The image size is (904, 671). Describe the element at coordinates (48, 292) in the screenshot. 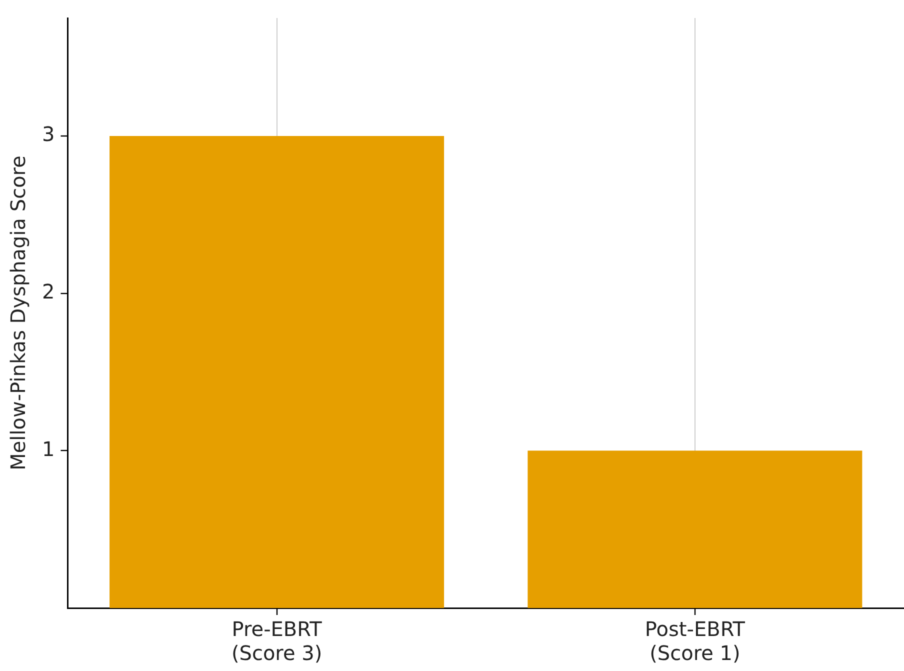

I see `y-tick-label: 2` at that location.